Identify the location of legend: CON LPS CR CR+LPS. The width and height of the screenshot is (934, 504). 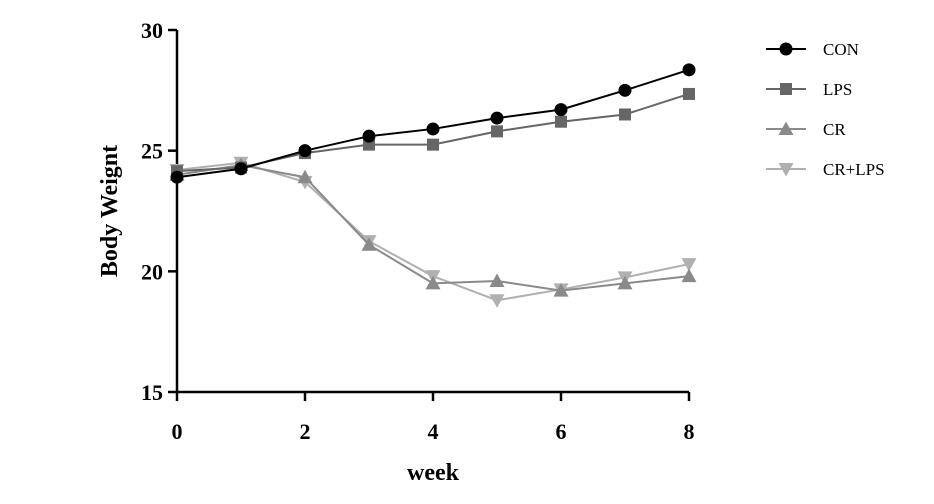
(825, 109).